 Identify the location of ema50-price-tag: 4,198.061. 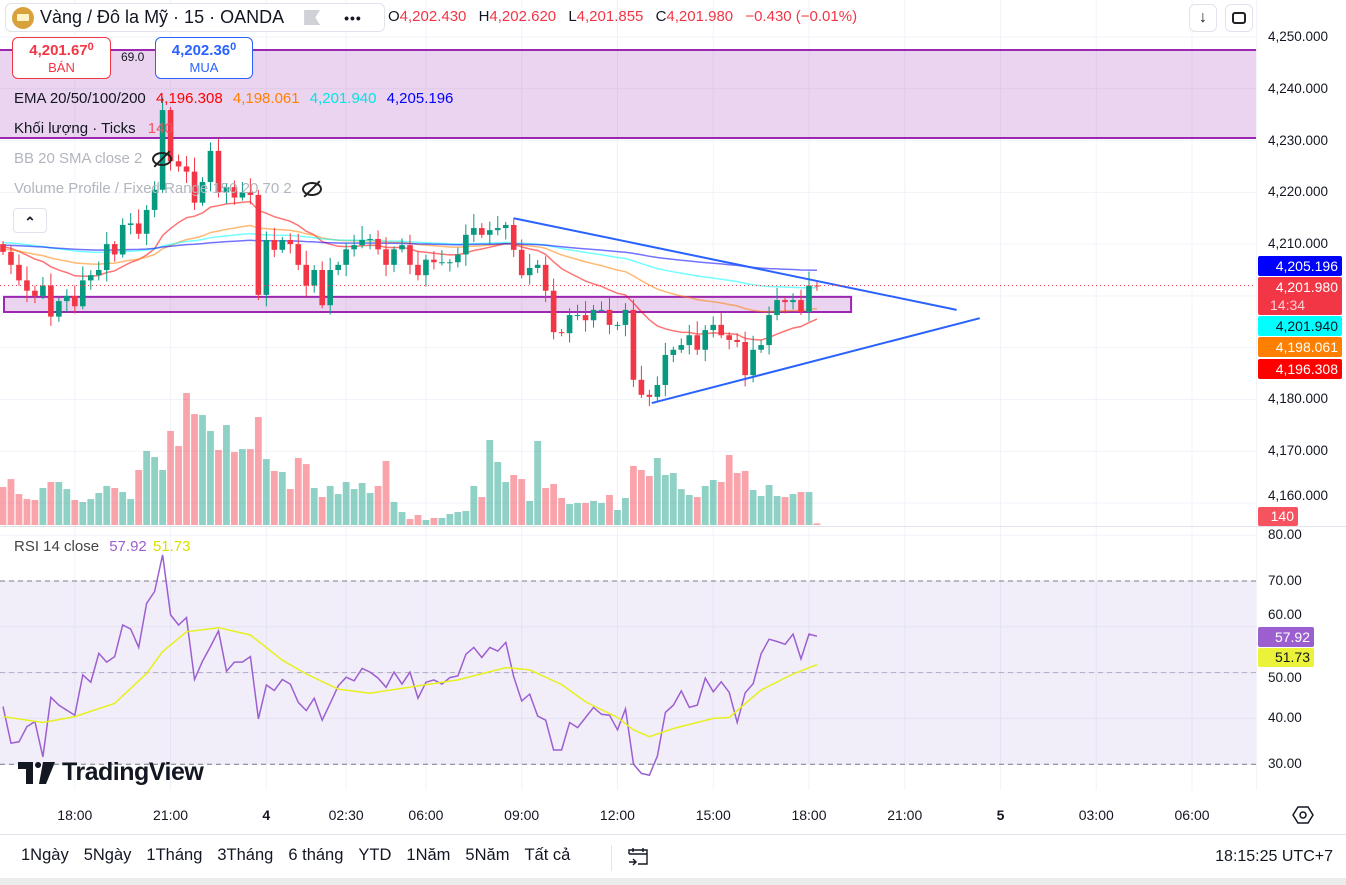
(1300, 347).